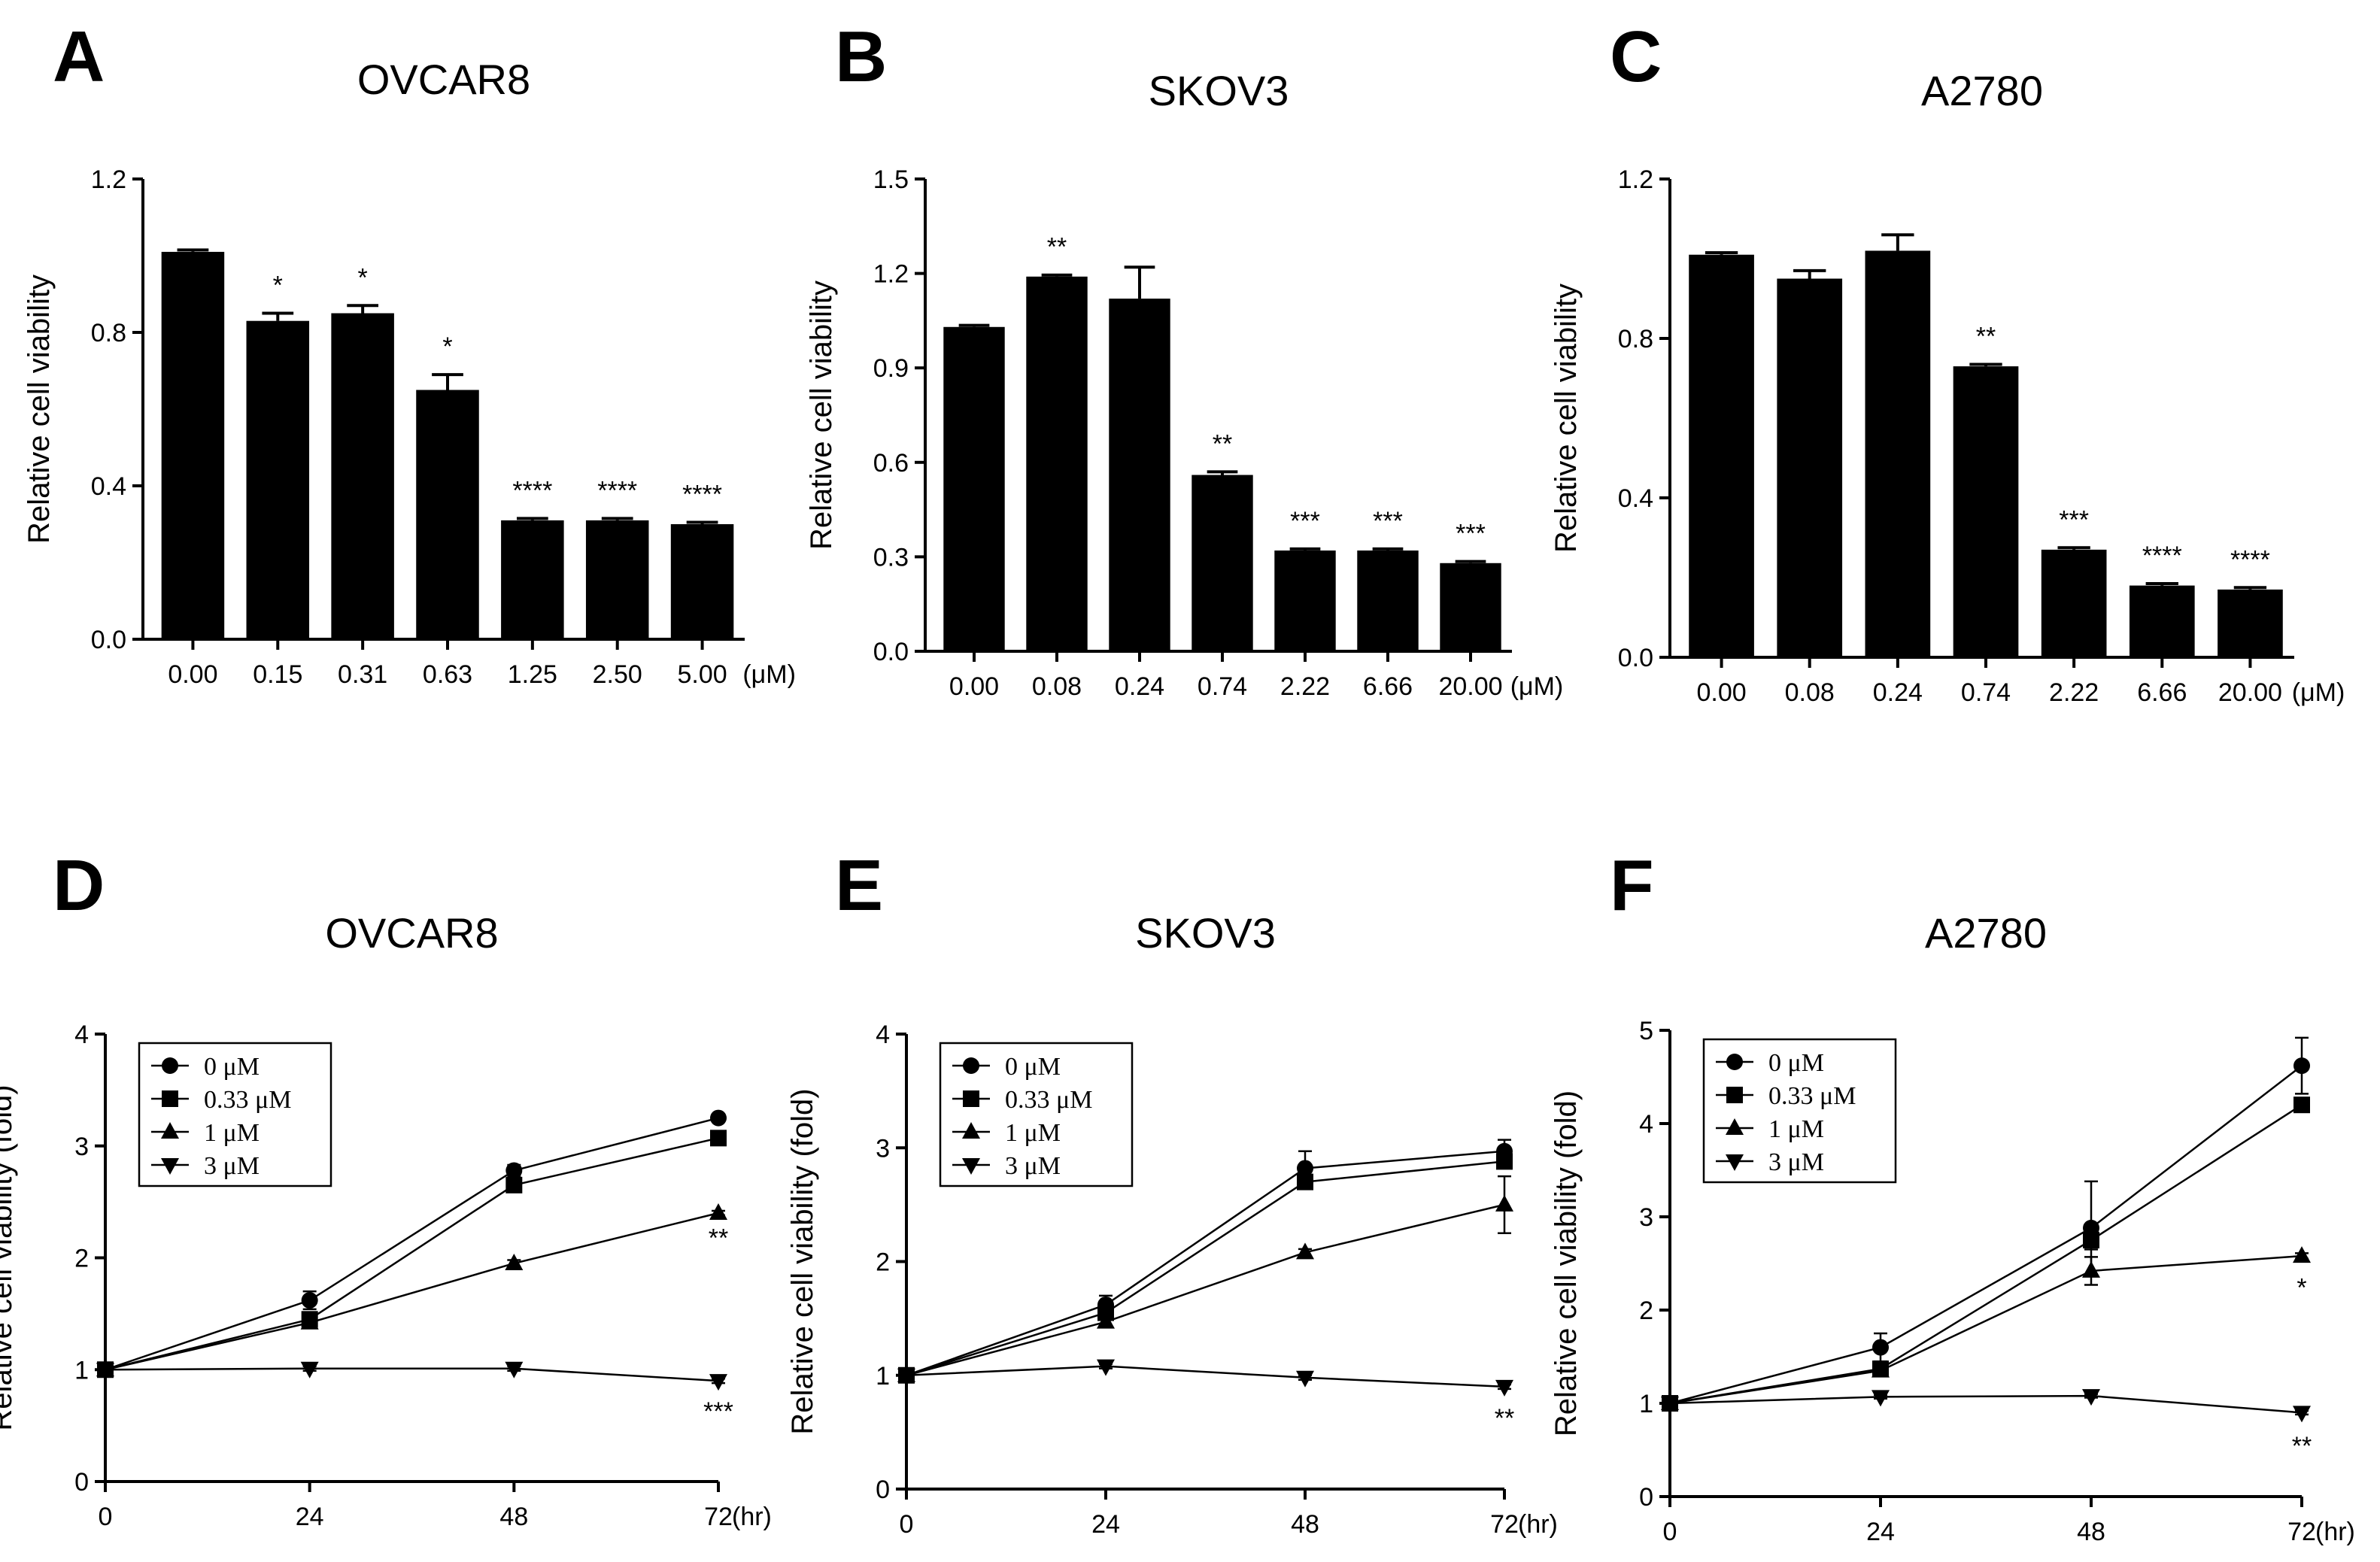 The image size is (2380, 1562). What do you see at coordinates (108, 333) in the screenshot?
I see `y-tick-label: 0.8` at bounding box center [108, 333].